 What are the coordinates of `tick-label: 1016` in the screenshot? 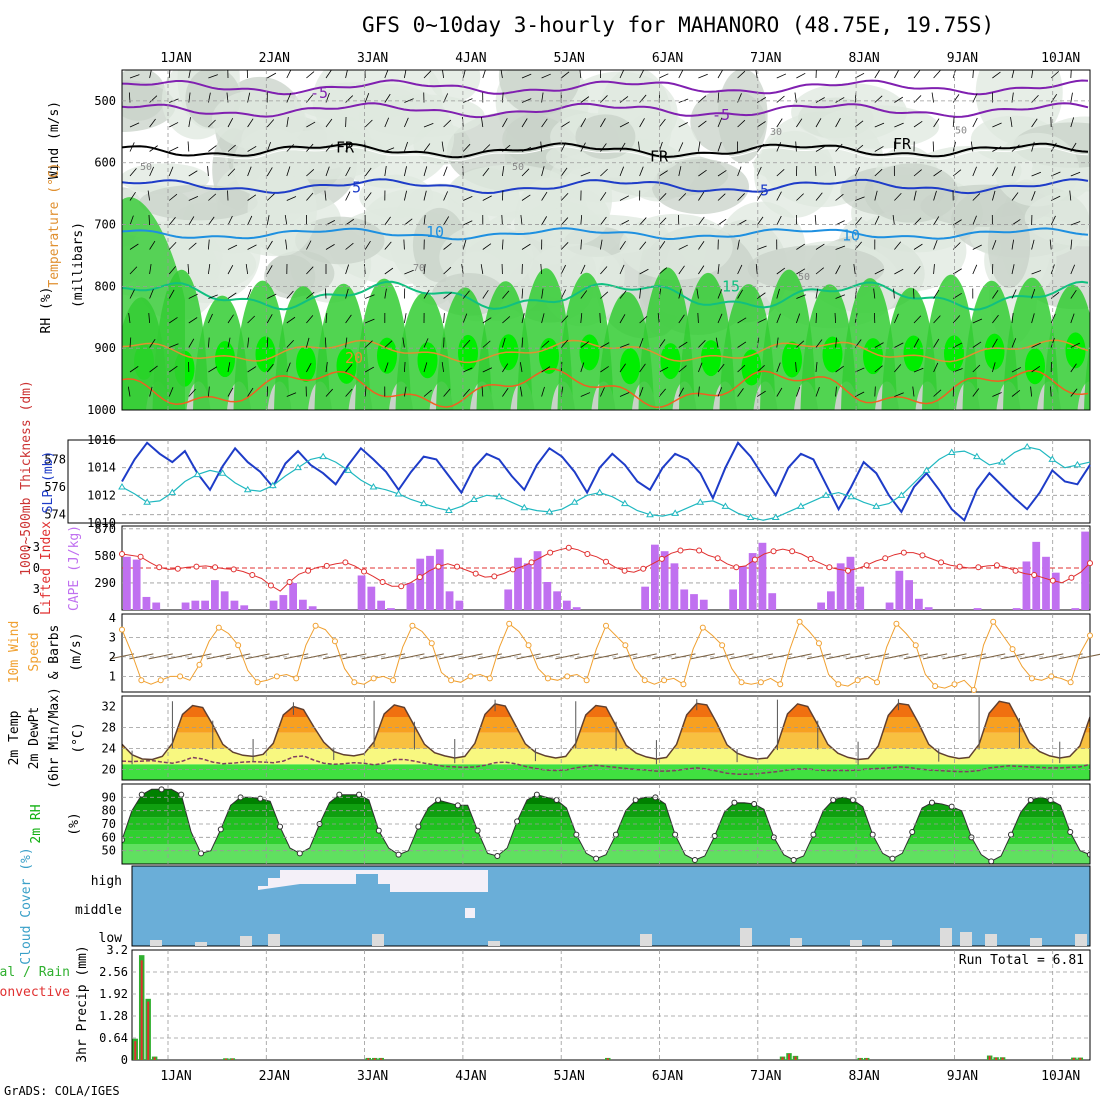 It's located at (101, 440).